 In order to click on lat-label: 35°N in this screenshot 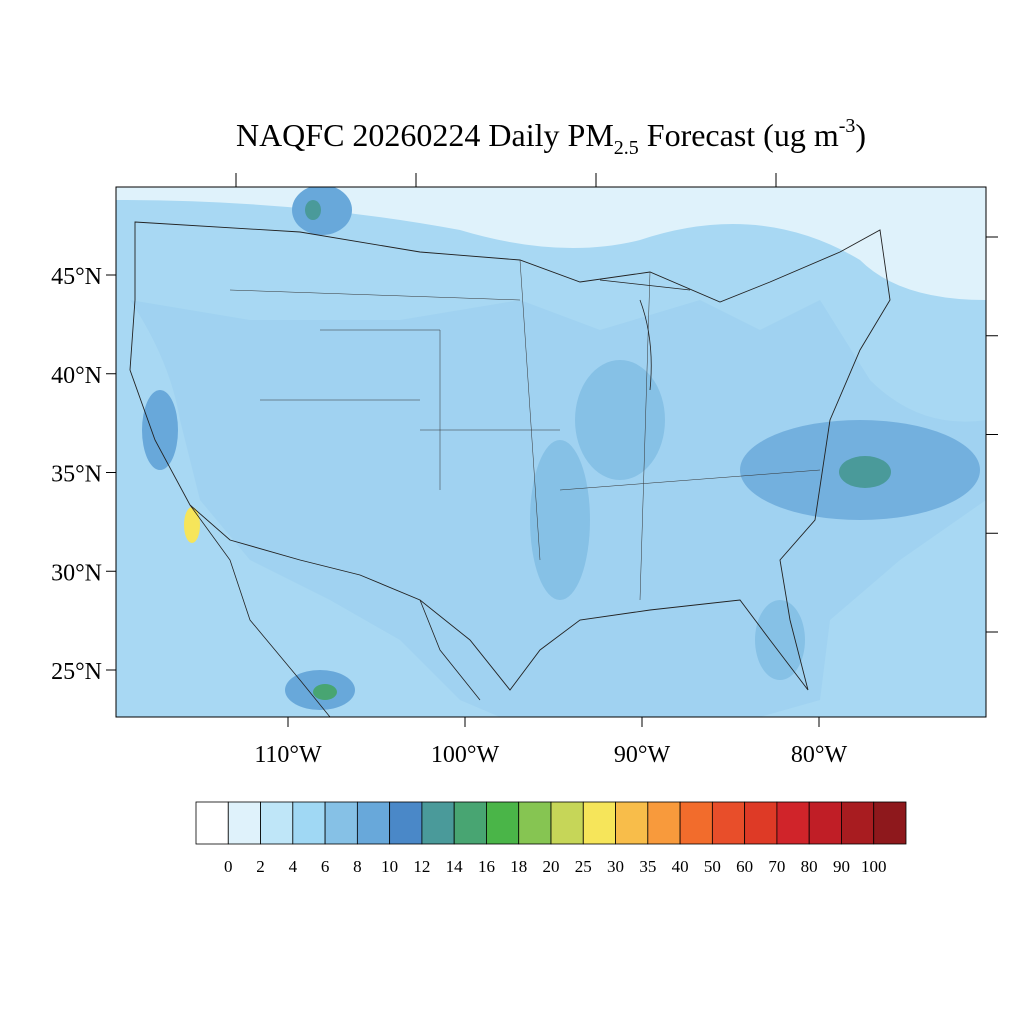, I will do `click(76, 475)`.